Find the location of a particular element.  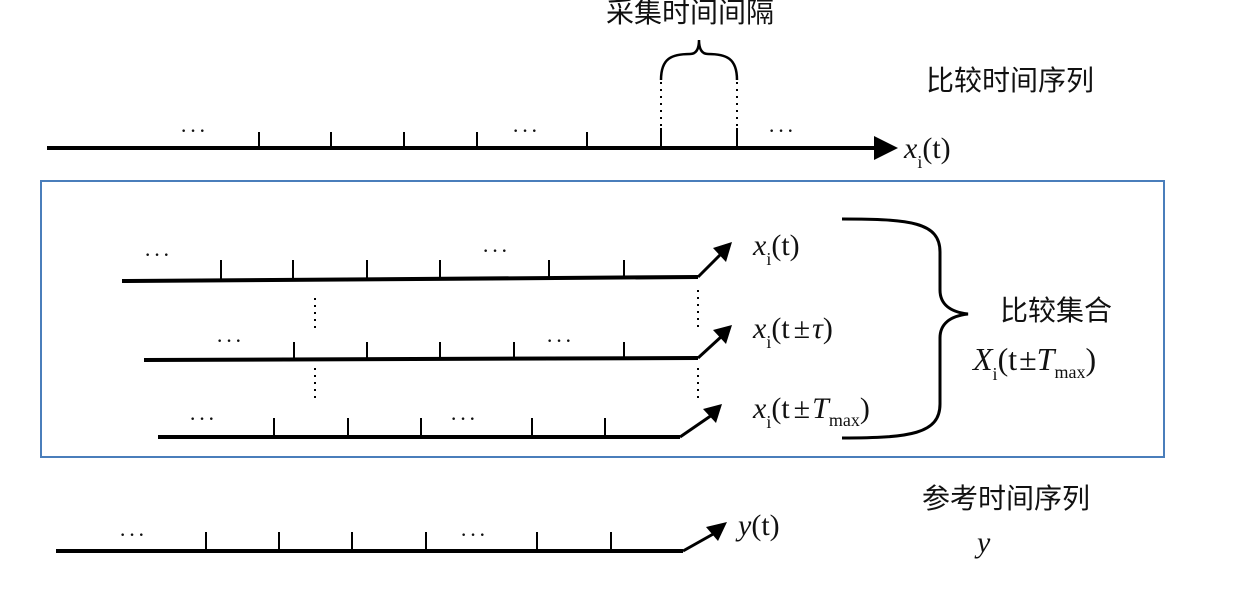

acquisition-interval-brace is located at coordinates (699, 60).